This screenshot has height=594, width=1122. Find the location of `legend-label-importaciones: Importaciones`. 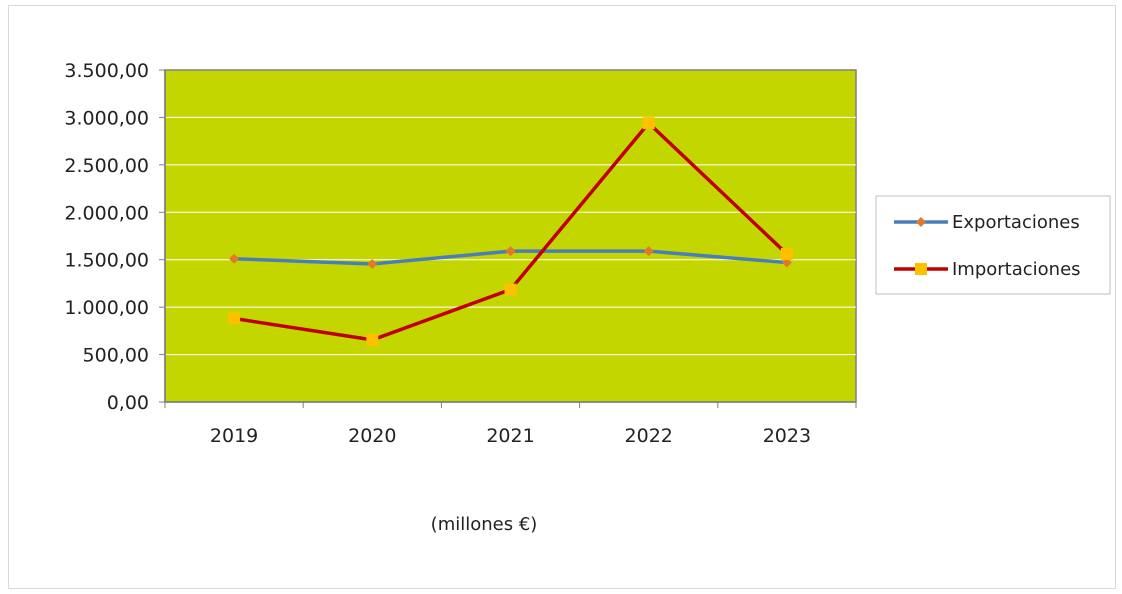

legend-label-importaciones: Importaciones is located at coordinates (1016, 269).